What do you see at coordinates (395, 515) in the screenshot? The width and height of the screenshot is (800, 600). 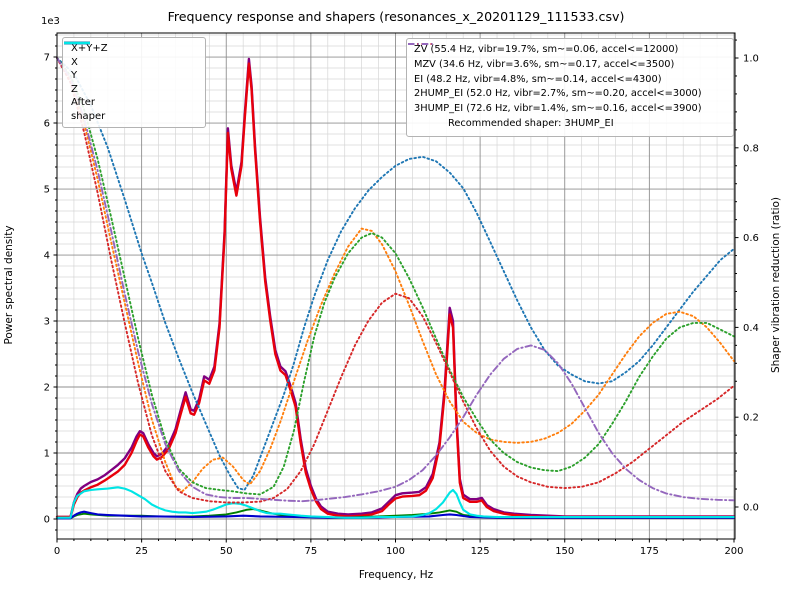 I see `series-z` at bounding box center [395, 515].